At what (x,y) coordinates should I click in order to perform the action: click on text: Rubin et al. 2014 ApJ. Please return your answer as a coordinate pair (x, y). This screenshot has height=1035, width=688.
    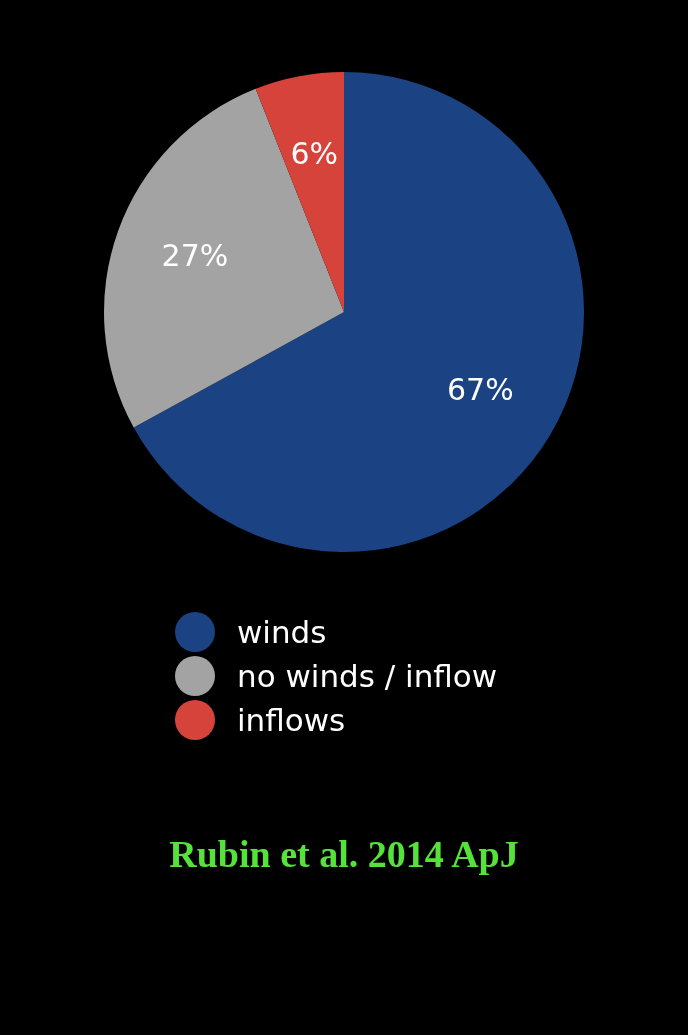
    Looking at the image, I should click on (344, 854).